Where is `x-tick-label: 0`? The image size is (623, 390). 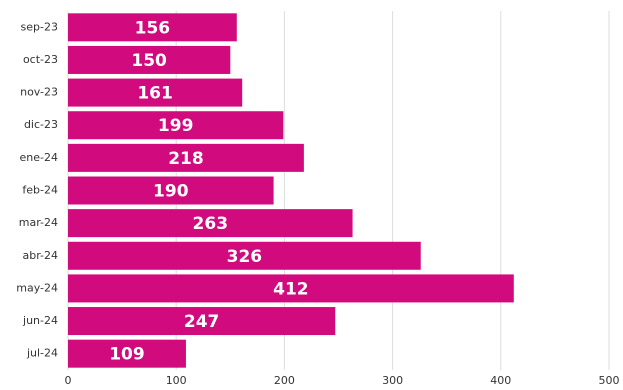
x-tick-label: 0 is located at coordinates (68, 380).